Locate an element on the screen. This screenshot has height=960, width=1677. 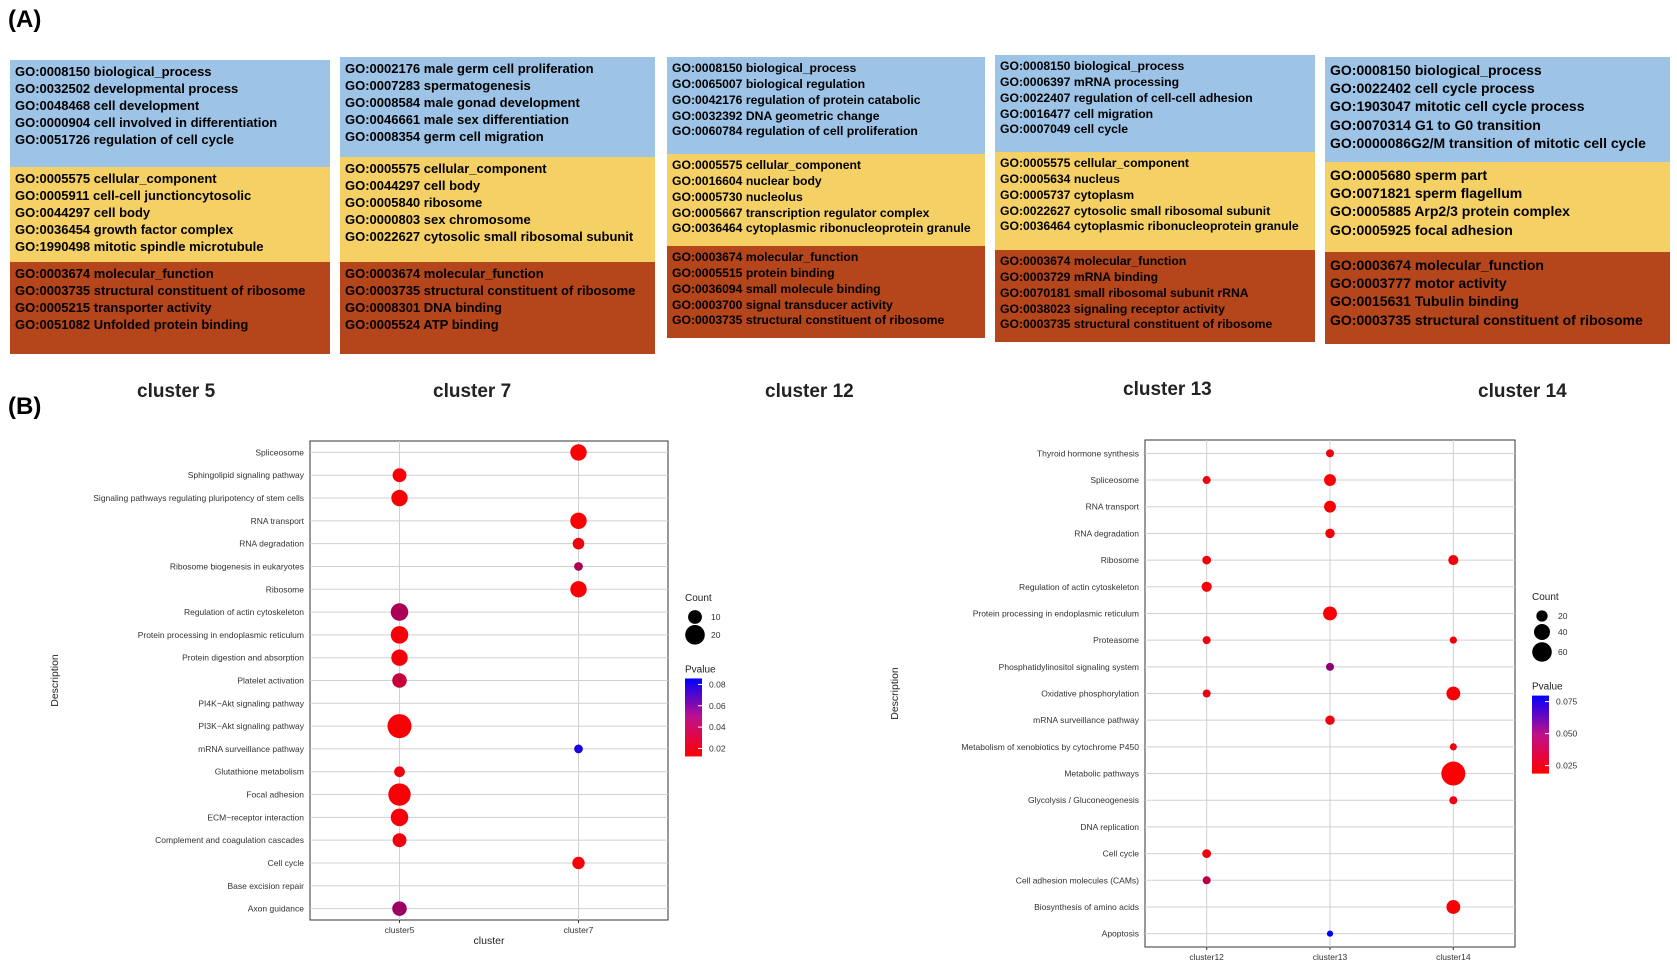
y-tick-label: Spliceosome is located at coordinates (1114, 480).